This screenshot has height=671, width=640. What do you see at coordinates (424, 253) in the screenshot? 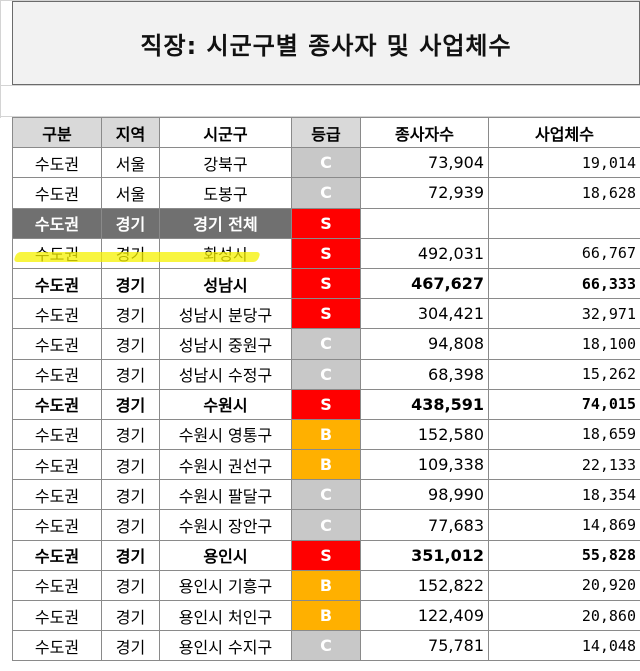
I see `cell-workers: 492,031` at bounding box center [424, 253].